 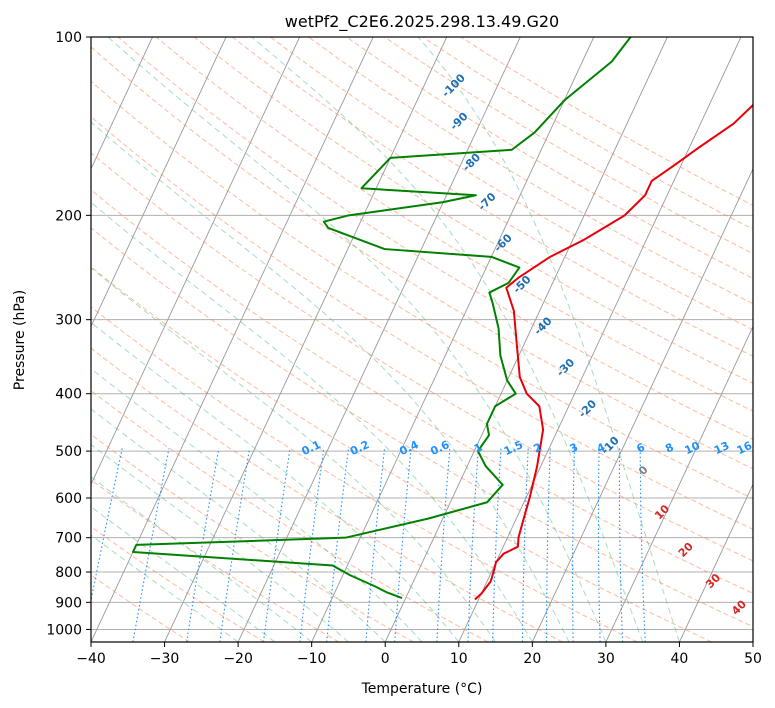 I want to click on mixing-ratio-label: 20, so click(x=767, y=448).